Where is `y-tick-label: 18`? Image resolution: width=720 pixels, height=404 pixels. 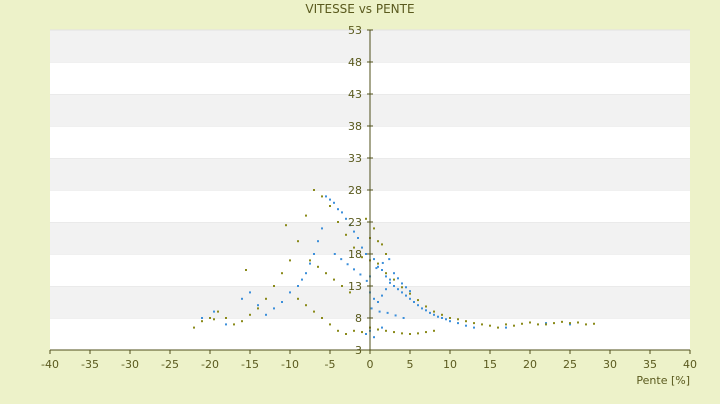 y-tick-label: 18 is located at coordinates (355, 254).